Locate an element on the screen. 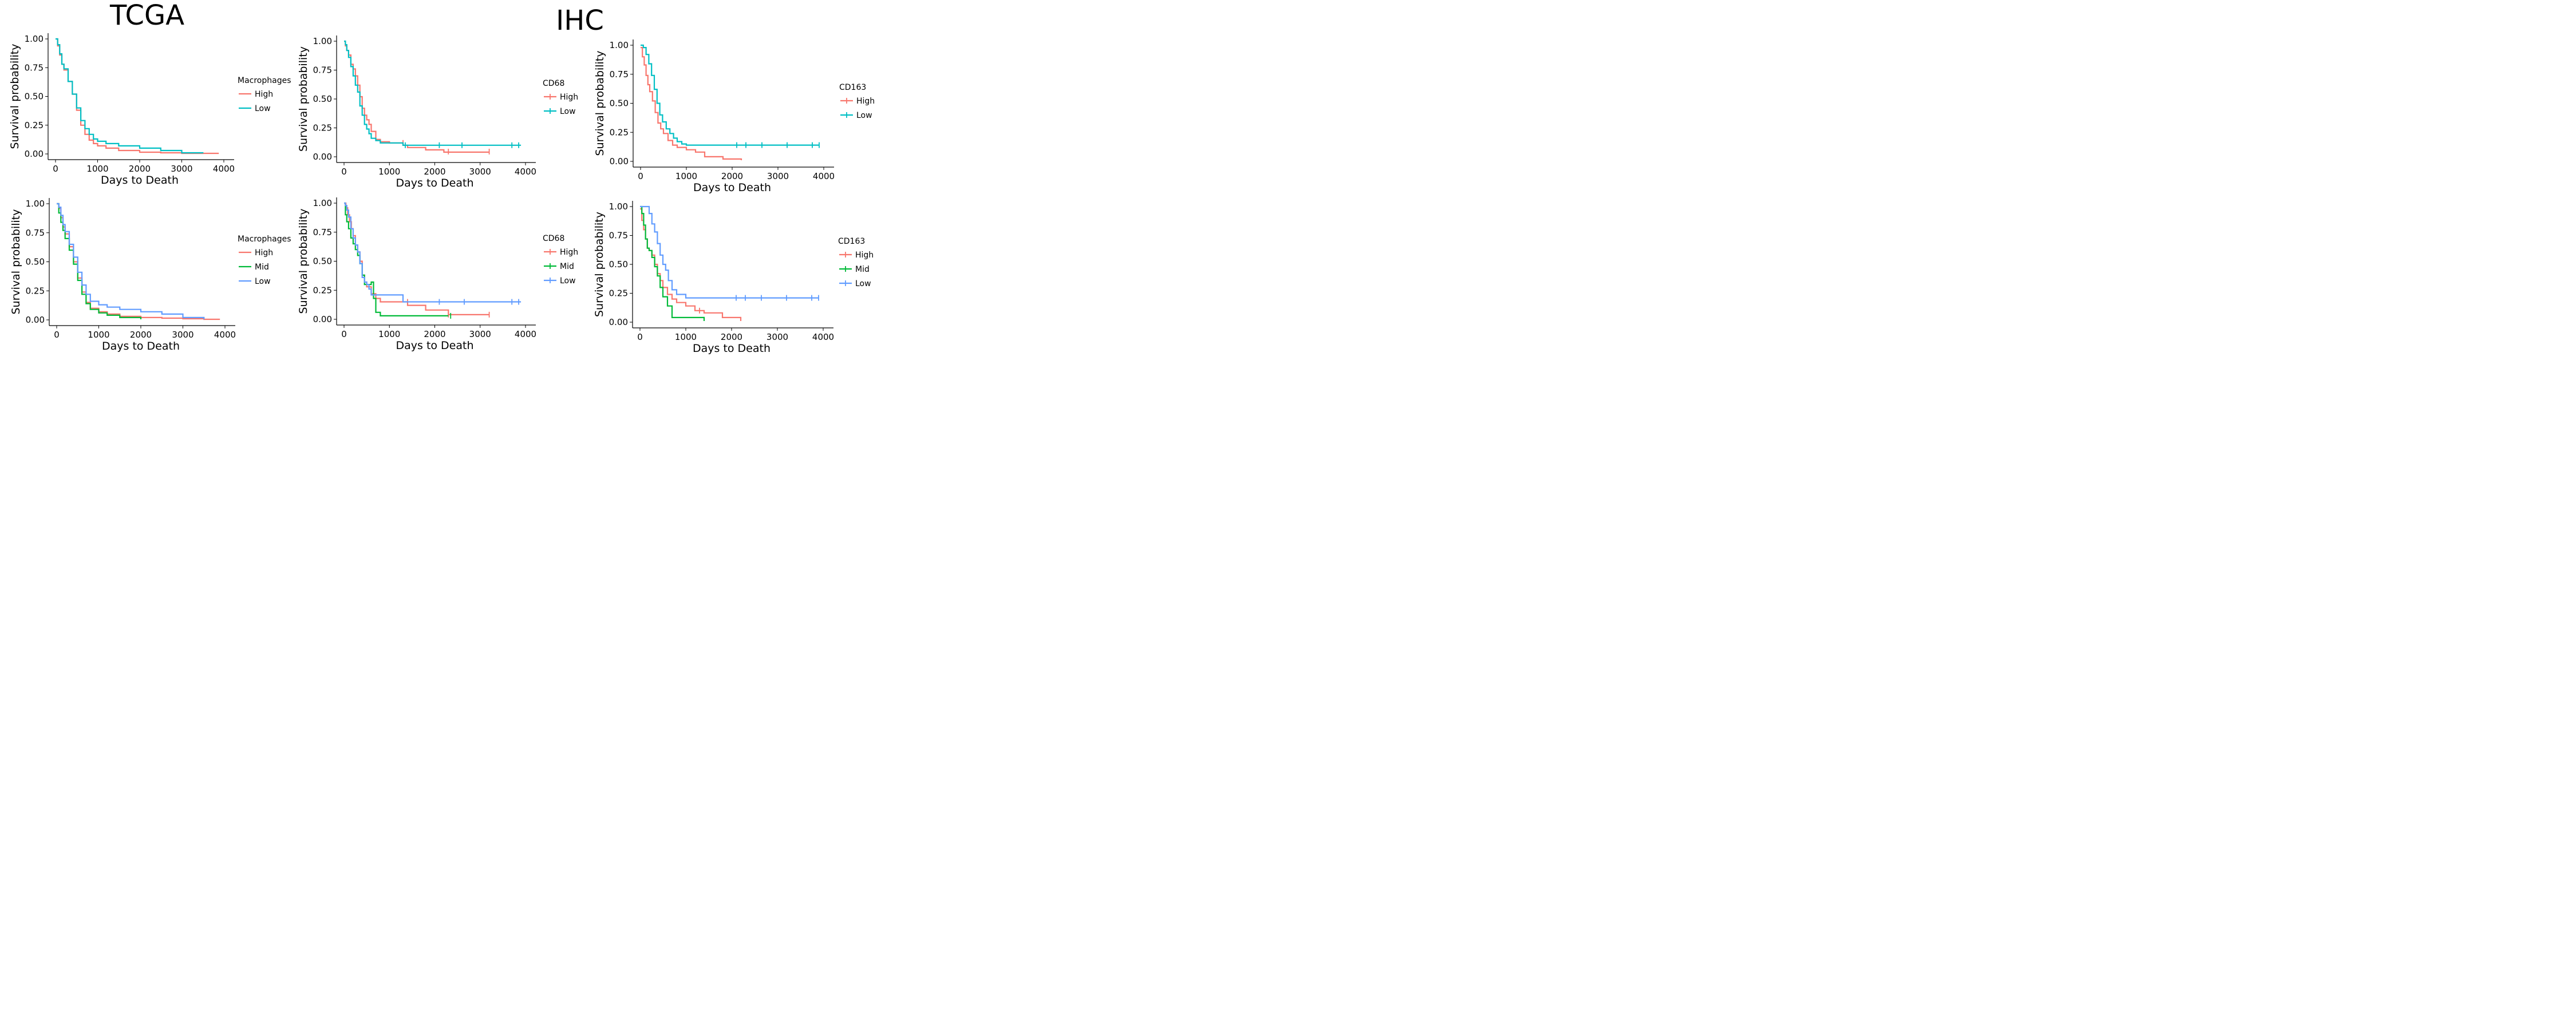  section-title-tcga: TCGA is located at coordinates (146, 15).